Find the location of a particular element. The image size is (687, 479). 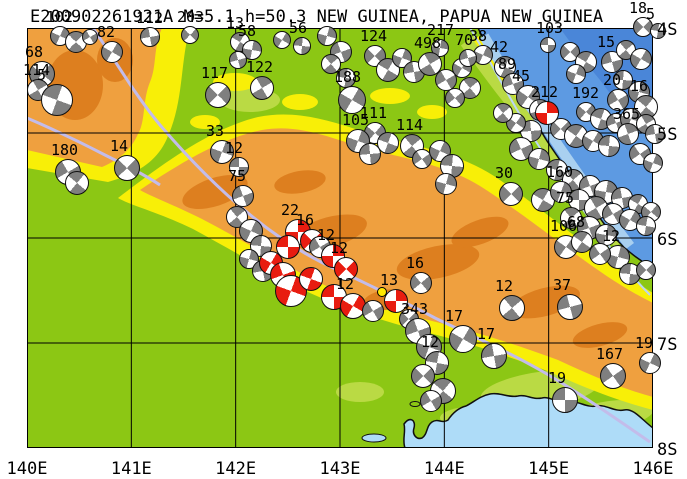

beachball-depth-label: 30 is located at coordinates (504, 173).